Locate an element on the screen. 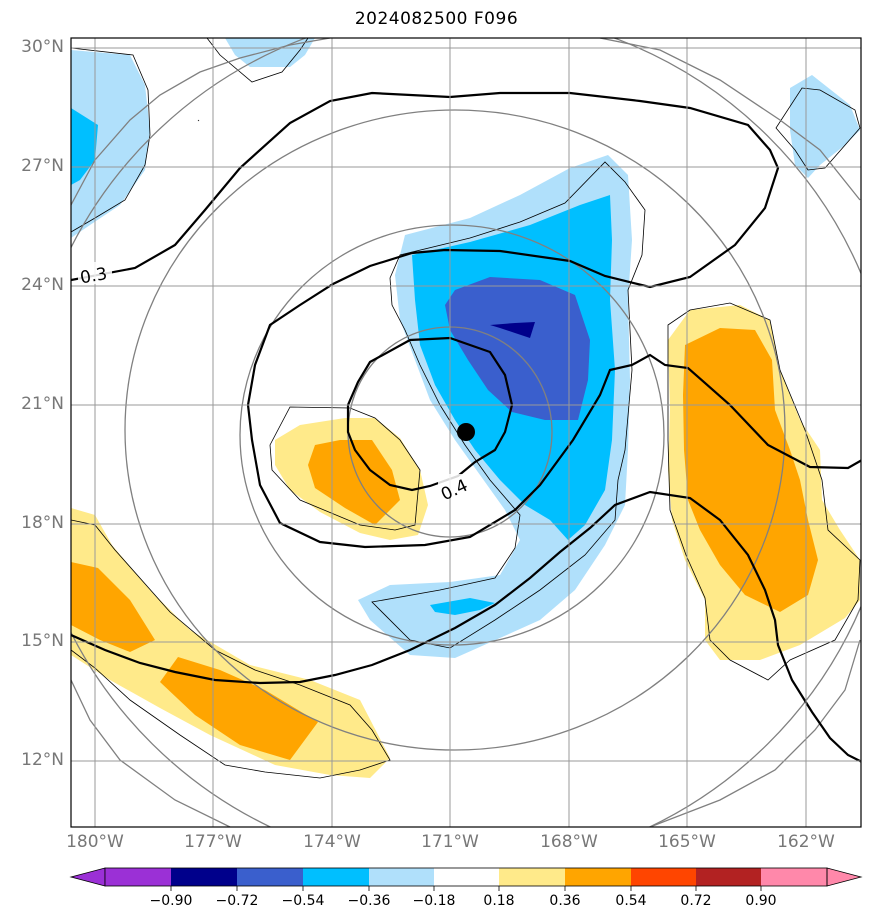 This screenshot has width=873, height=924. fill-lightblue-ne is located at coordinates (825, 126).